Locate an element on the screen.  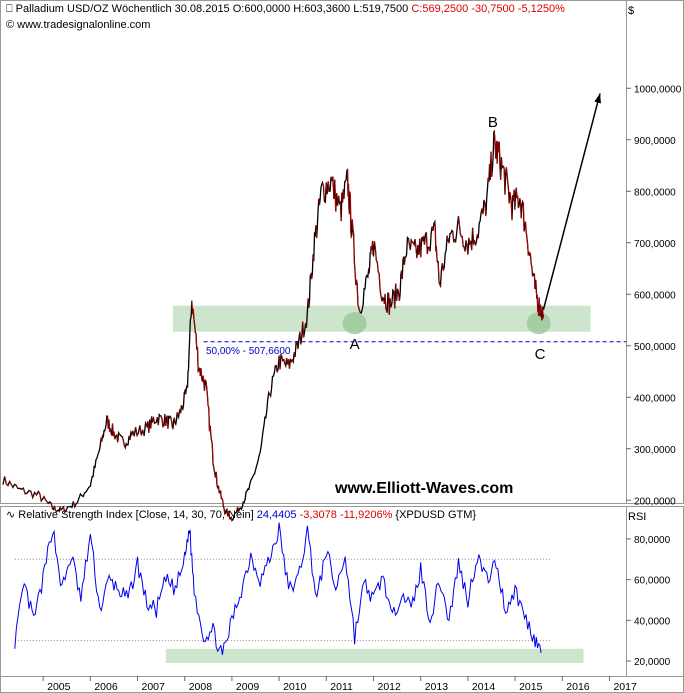
header-ohl: O:600,0000 H:603,3600 L:519,7500 is located at coordinates (320, 9).